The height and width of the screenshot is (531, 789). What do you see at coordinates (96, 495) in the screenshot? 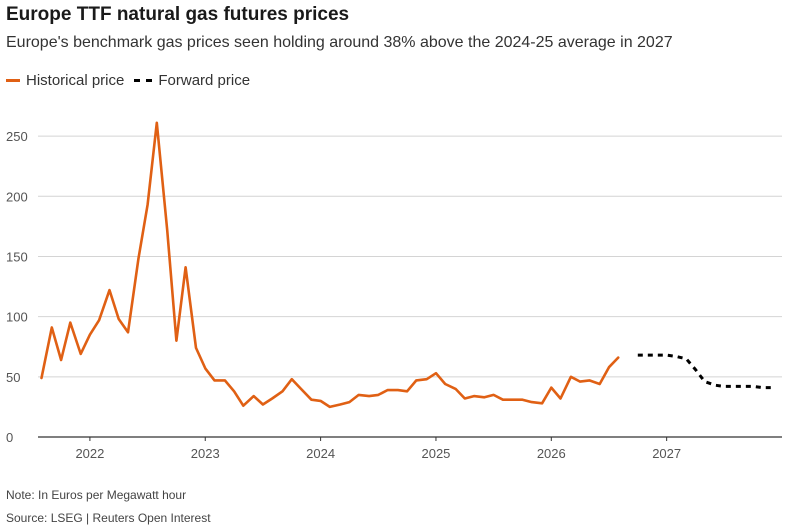
I see `chart-note: Note: In Euros per Megawatt hour` at bounding box center [96, 495].